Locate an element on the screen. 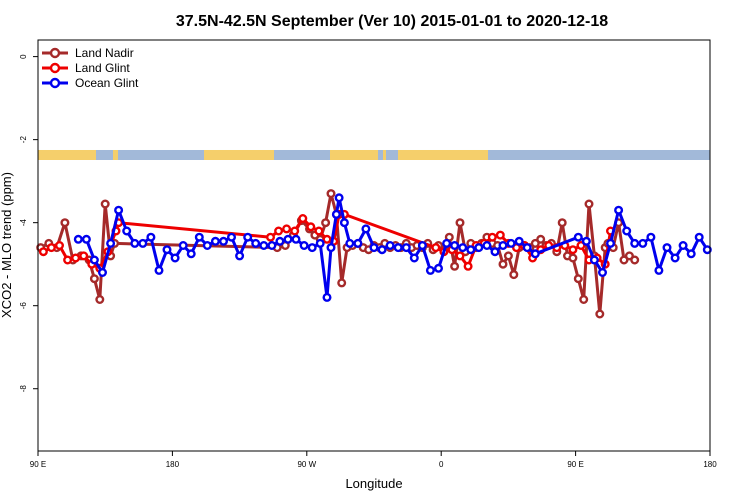 The height and width of the screenshot is (500, 750). y-tick-label: -6 is located at coordinates (23, 306).